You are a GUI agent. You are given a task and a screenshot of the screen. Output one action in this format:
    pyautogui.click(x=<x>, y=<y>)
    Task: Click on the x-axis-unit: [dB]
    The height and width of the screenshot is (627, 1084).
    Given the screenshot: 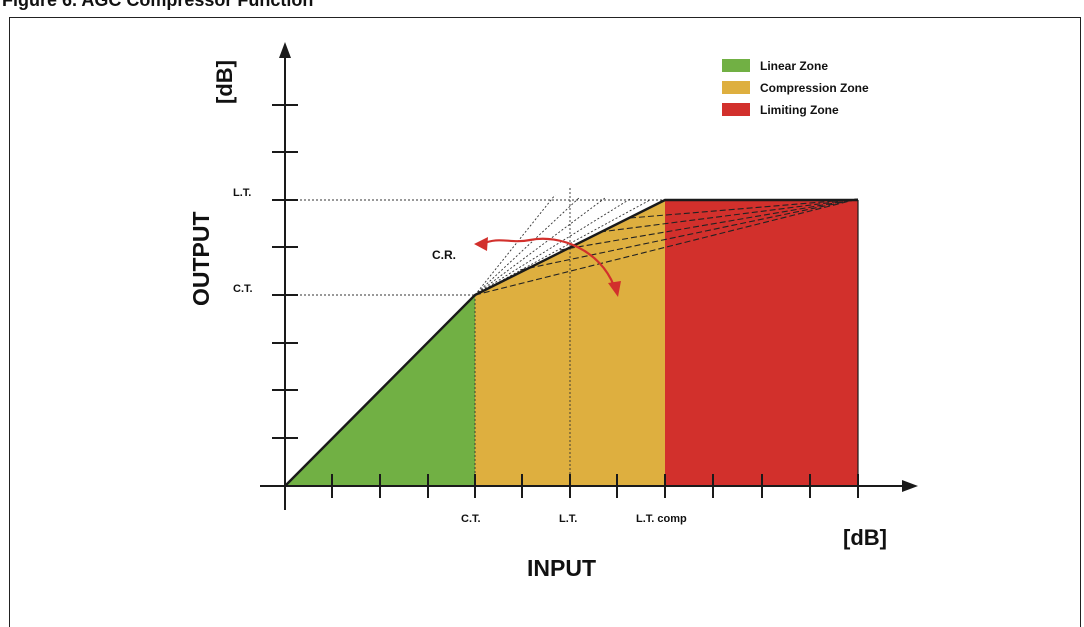 What is the action you would take?
    pyautogui.click(x=865, y=537)
    